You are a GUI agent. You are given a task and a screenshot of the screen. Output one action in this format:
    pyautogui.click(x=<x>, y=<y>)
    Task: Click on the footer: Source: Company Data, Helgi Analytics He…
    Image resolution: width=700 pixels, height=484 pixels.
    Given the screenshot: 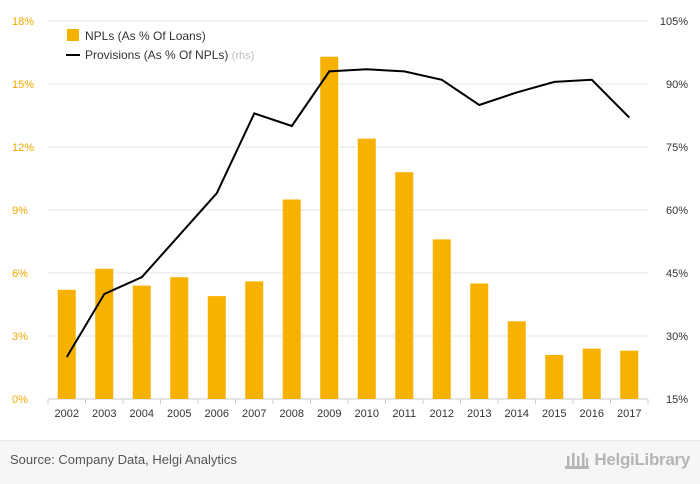 What is the action you would take?
    pyautogui.click(x=350, y=462)
    